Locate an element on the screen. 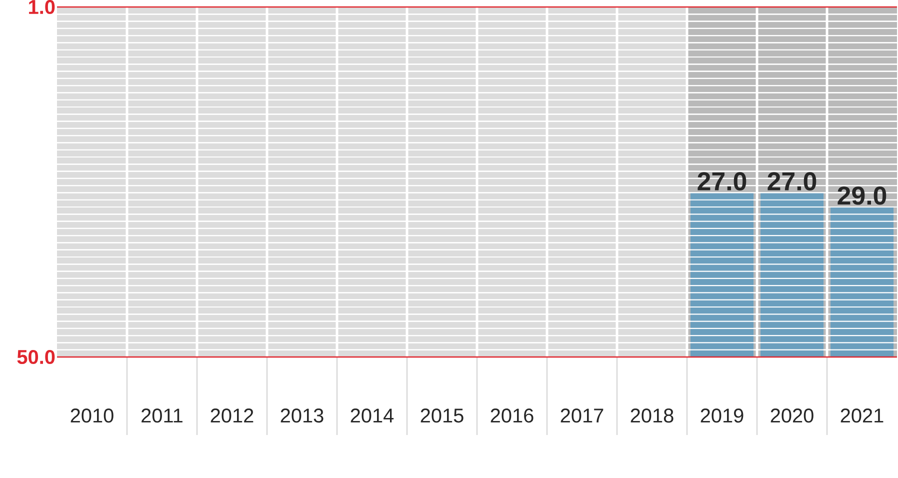 This screenshot has width=898, height=478. x-tick-label: 2014 is located at coordinates (372, 415).